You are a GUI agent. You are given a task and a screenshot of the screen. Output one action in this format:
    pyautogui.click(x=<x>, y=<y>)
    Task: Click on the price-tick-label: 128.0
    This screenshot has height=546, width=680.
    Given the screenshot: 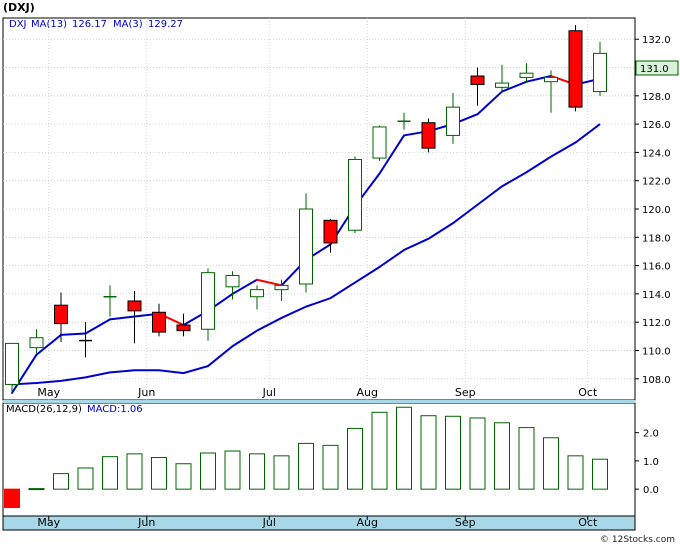 What is the action you would take?
    pyautogui.click(x=656, y=97)
    